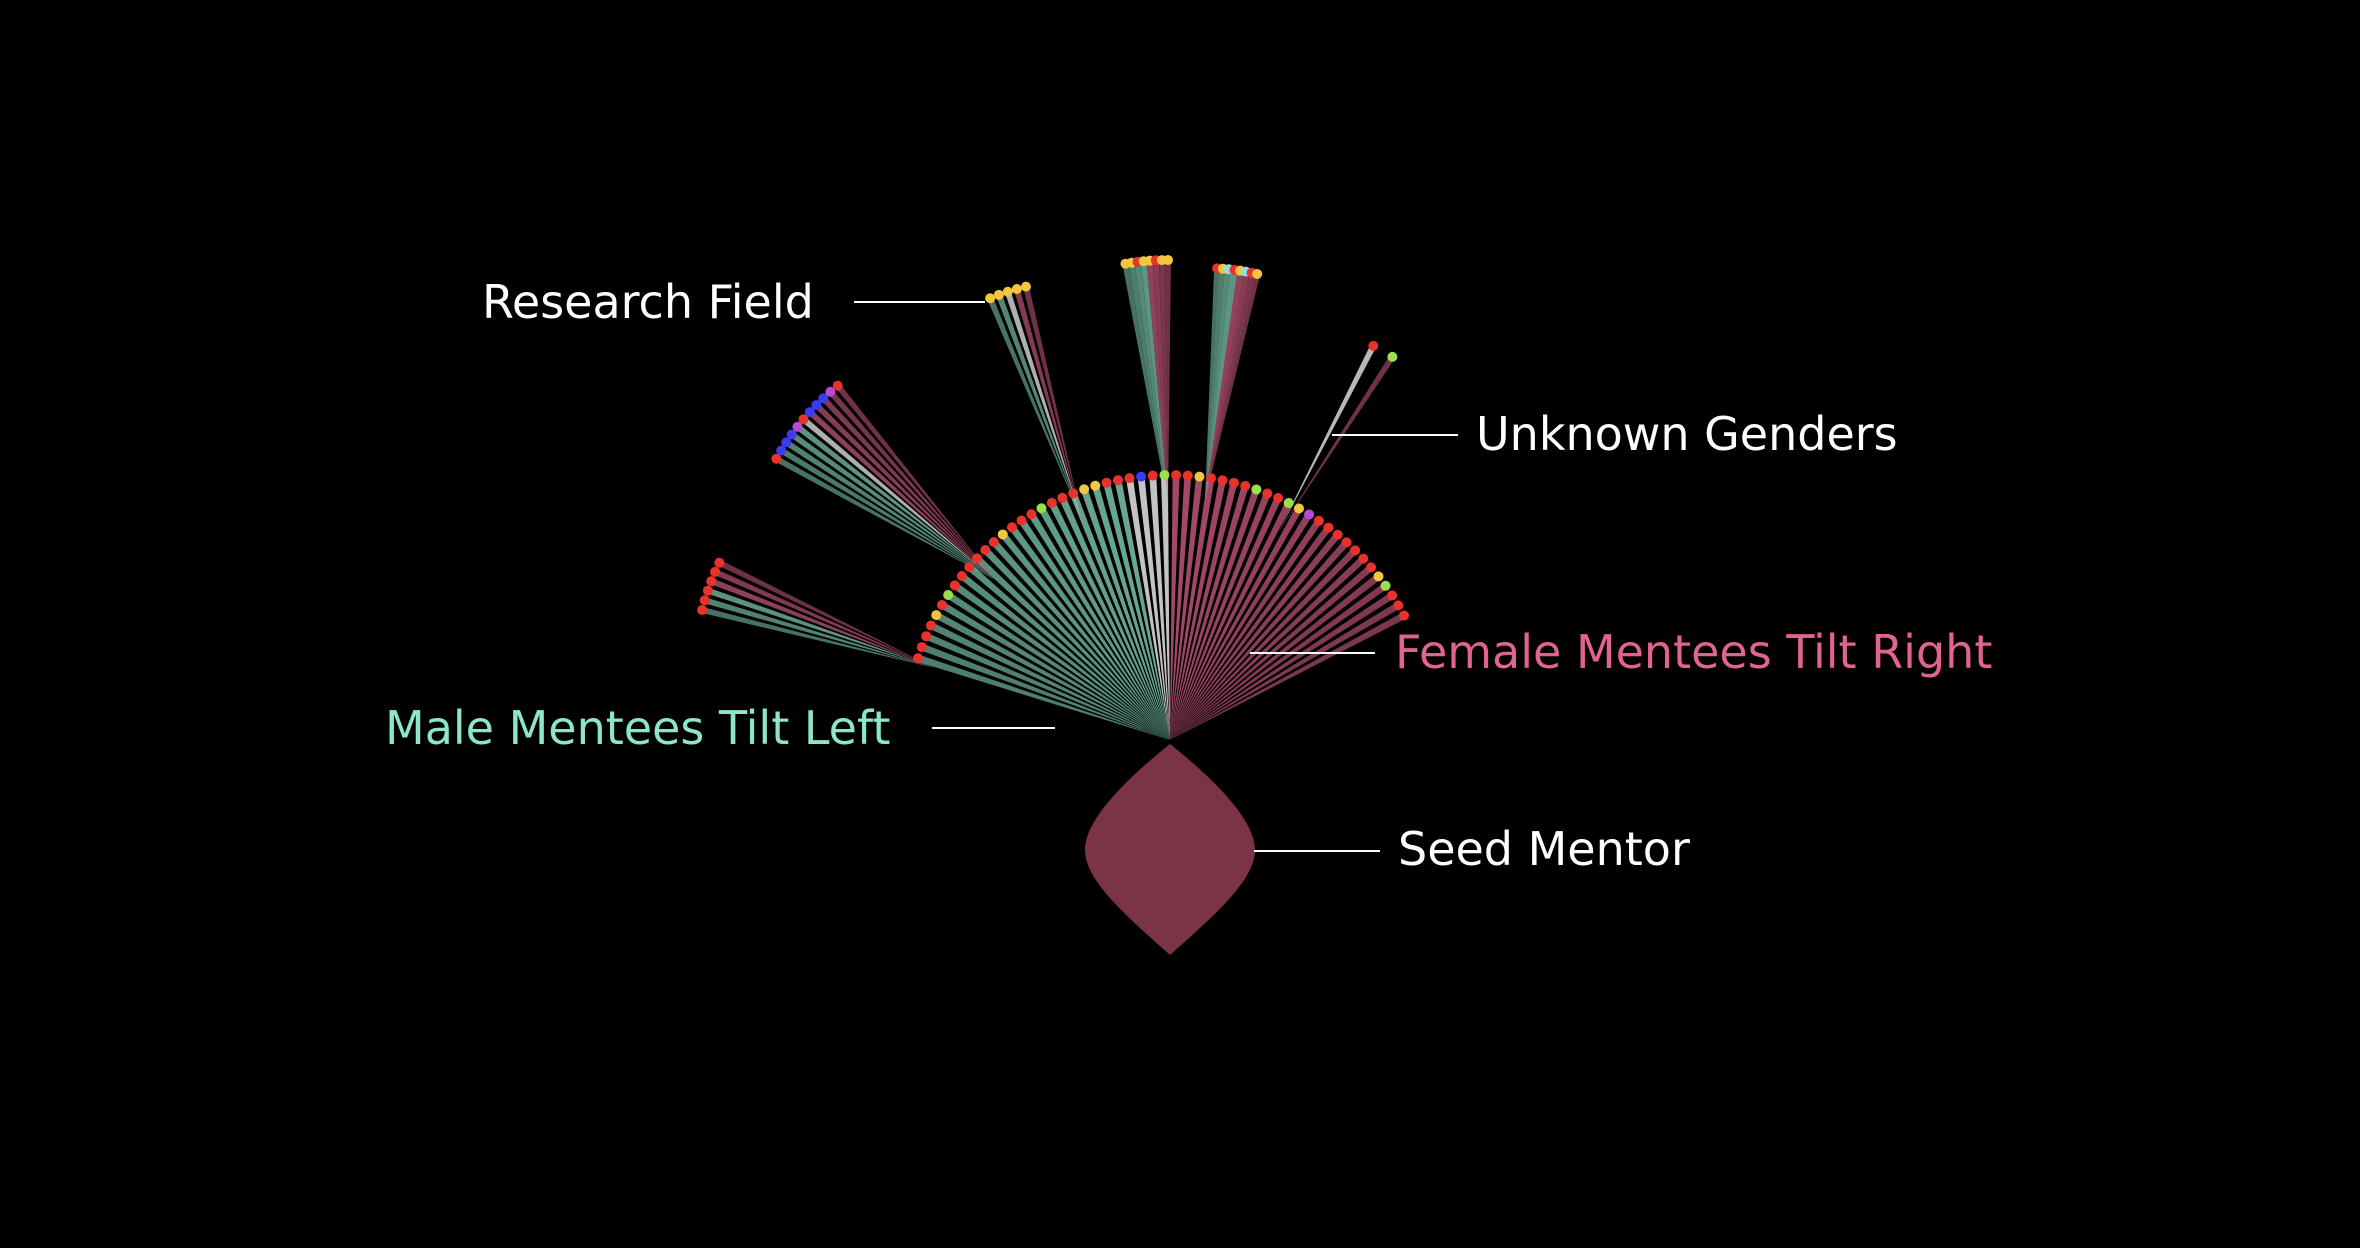 This screenshot has width=2360, height=1248. I want to click on leader-lines, so click(1156, 576).